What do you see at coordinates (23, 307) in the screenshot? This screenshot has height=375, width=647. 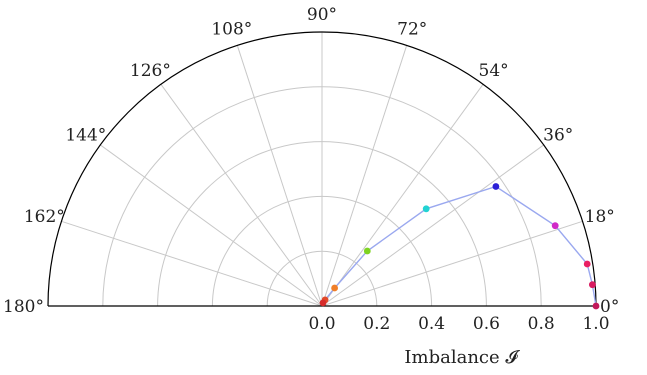 I see `theta-tick-label: 180°` at bounding box center [23, 307].